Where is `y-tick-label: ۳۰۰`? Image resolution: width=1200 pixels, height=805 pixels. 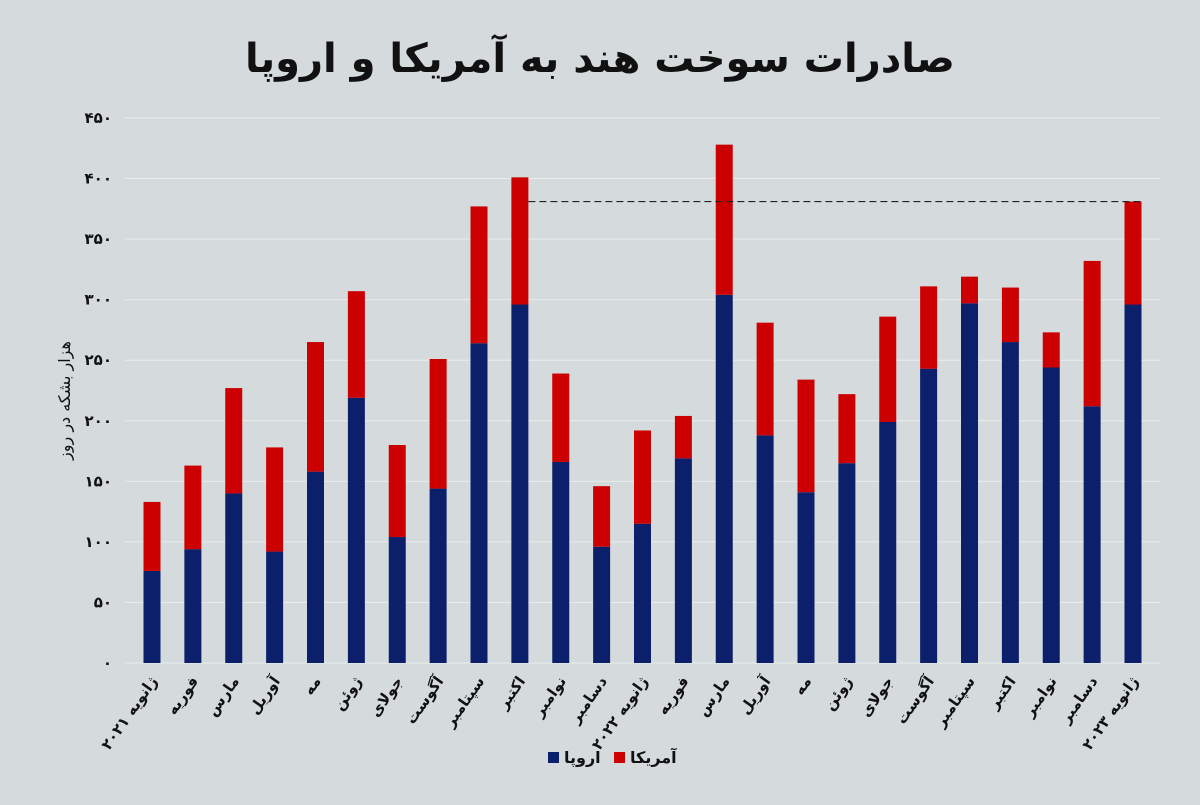
y-tick-label: ۳۰۰ is located at coordinates (98, 300).